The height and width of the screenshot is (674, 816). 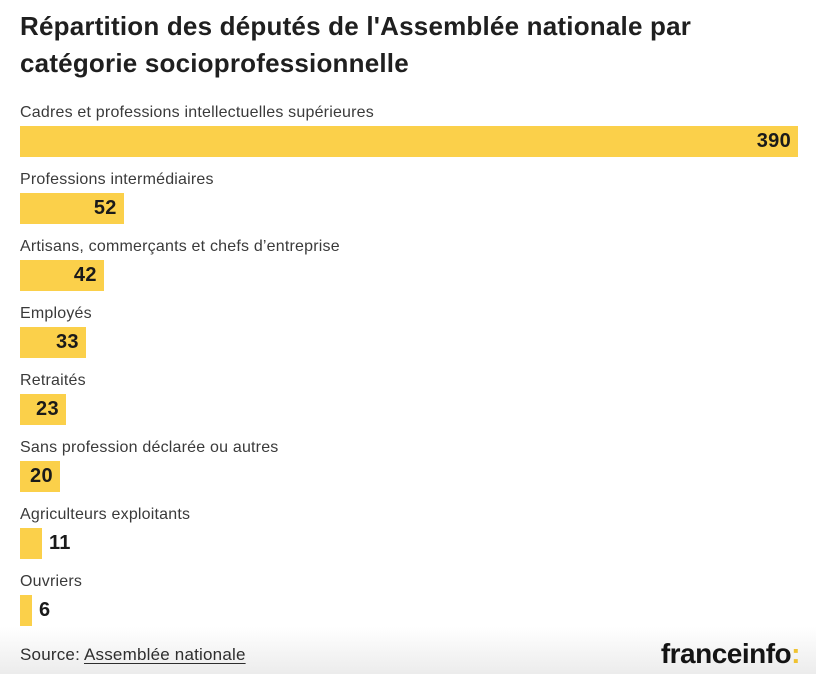 What do you see at coordinates (409, 543) in the screenshot?
I see `bar-track: 11` at bounding box center [409, 543].